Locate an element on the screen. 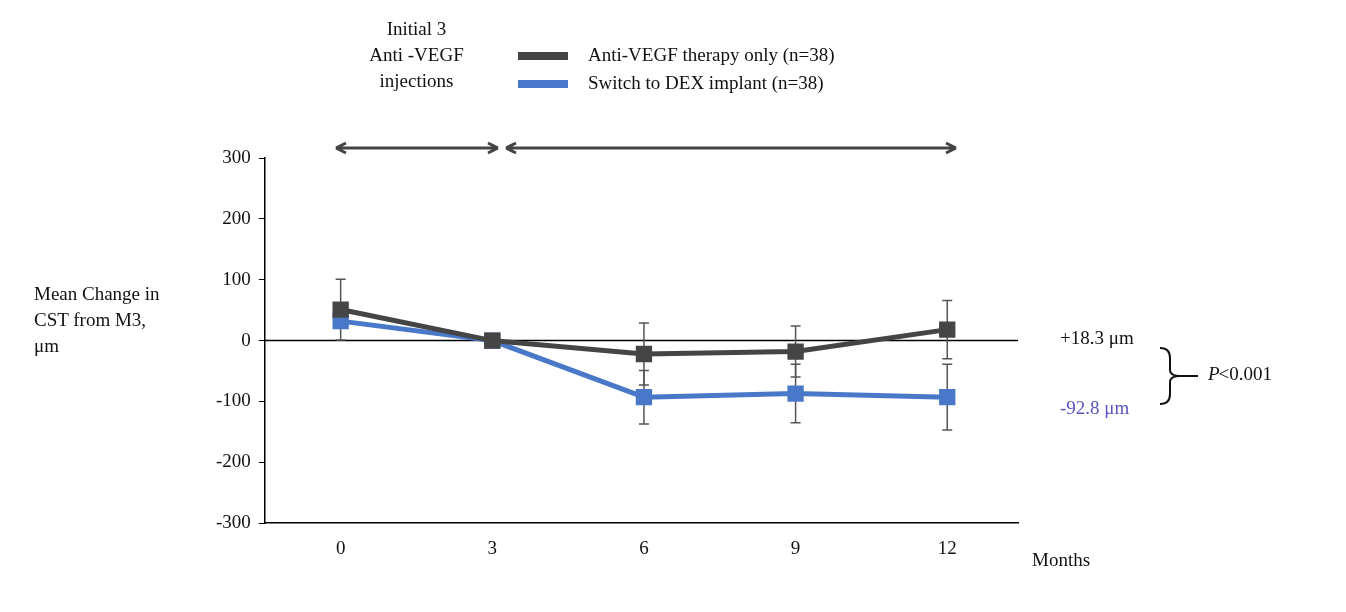  y-tick-label: -100 is located at coordinates (233, 400).